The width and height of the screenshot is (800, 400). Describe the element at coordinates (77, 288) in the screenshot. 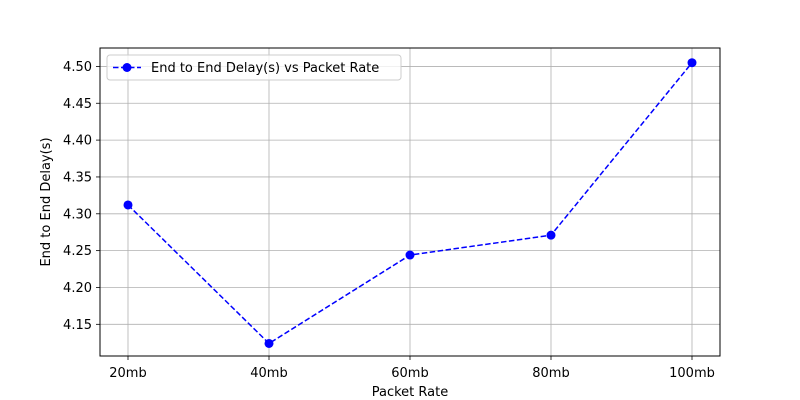

I see `y-tick-label: 4.20` at that location.